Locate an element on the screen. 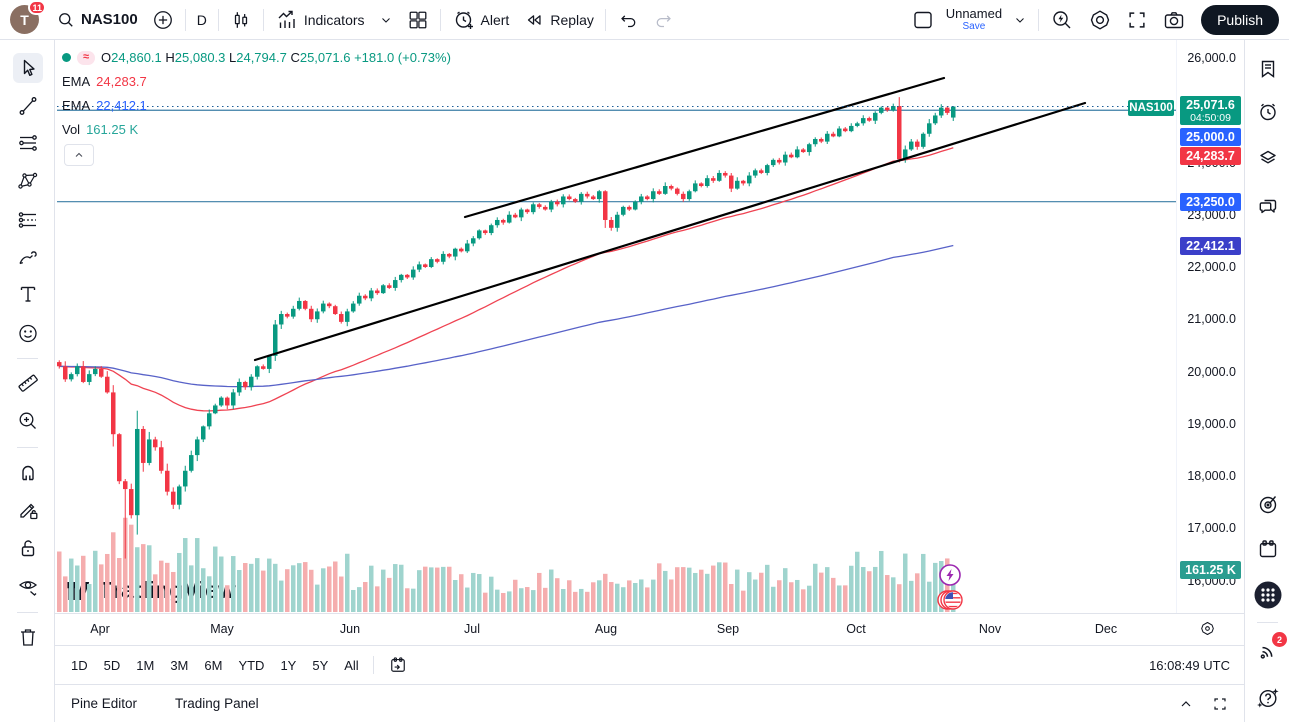  hide-drawings-tool is located at coordinates (28, 586).